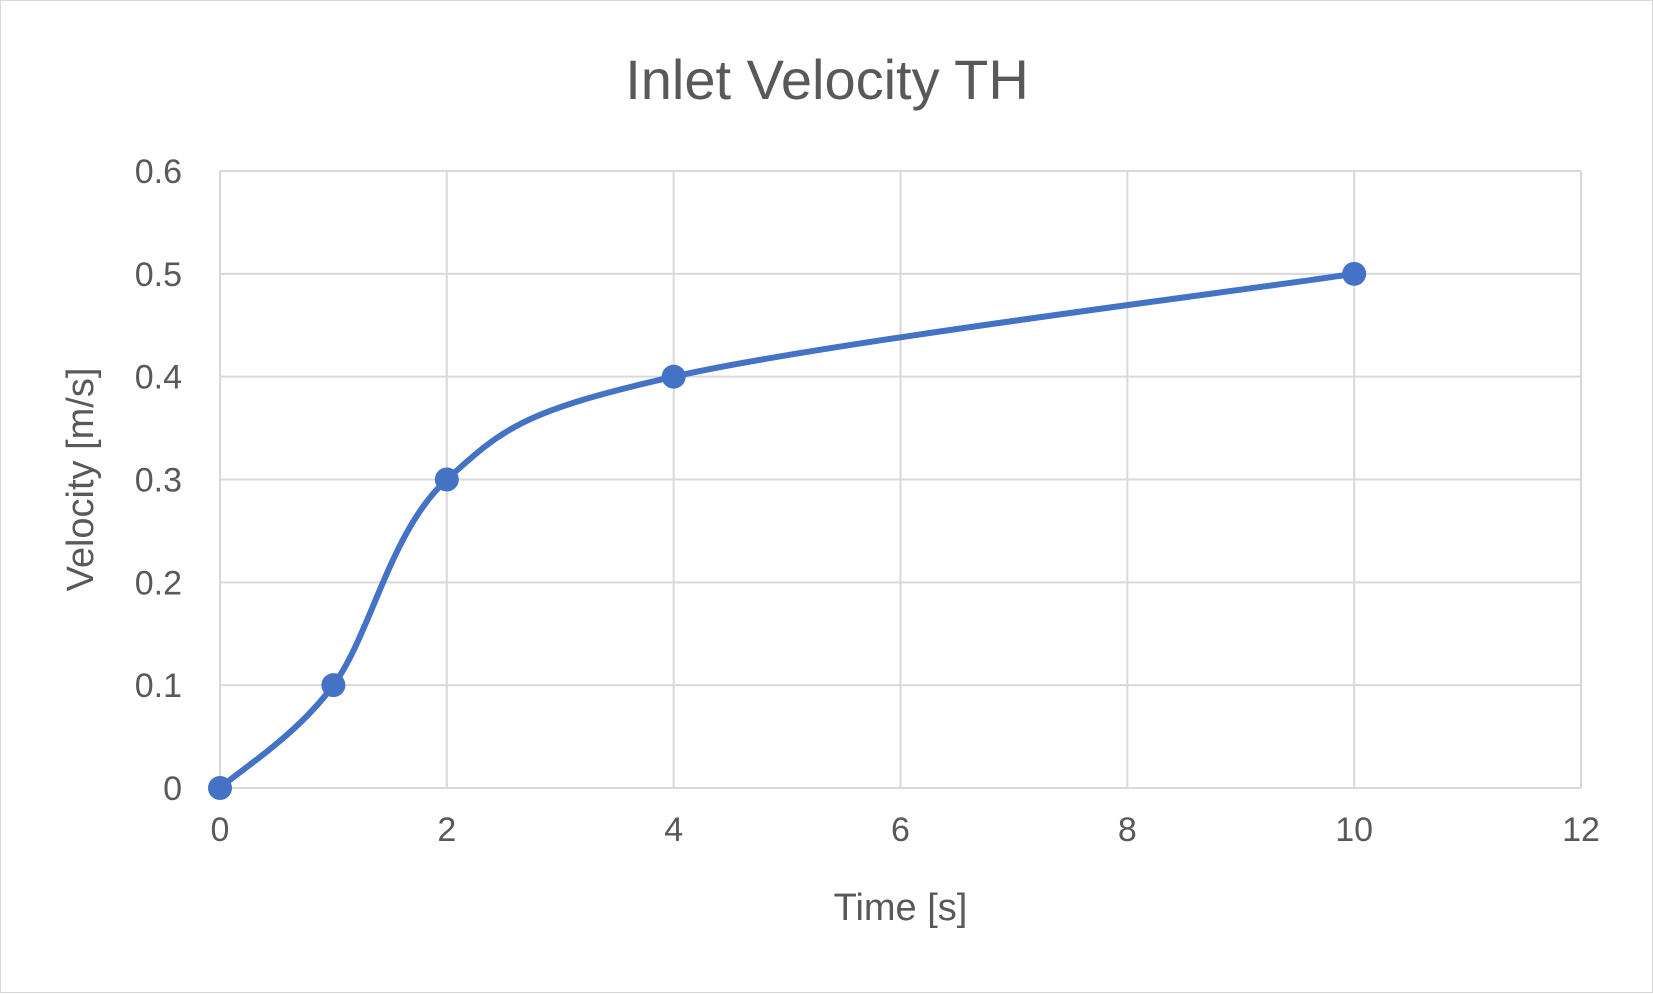 This screenshot has width=1653, height=994. Describe the element at coordinates (172, 789) in the screenshot. I see `y-tick-label: 0` at that location.